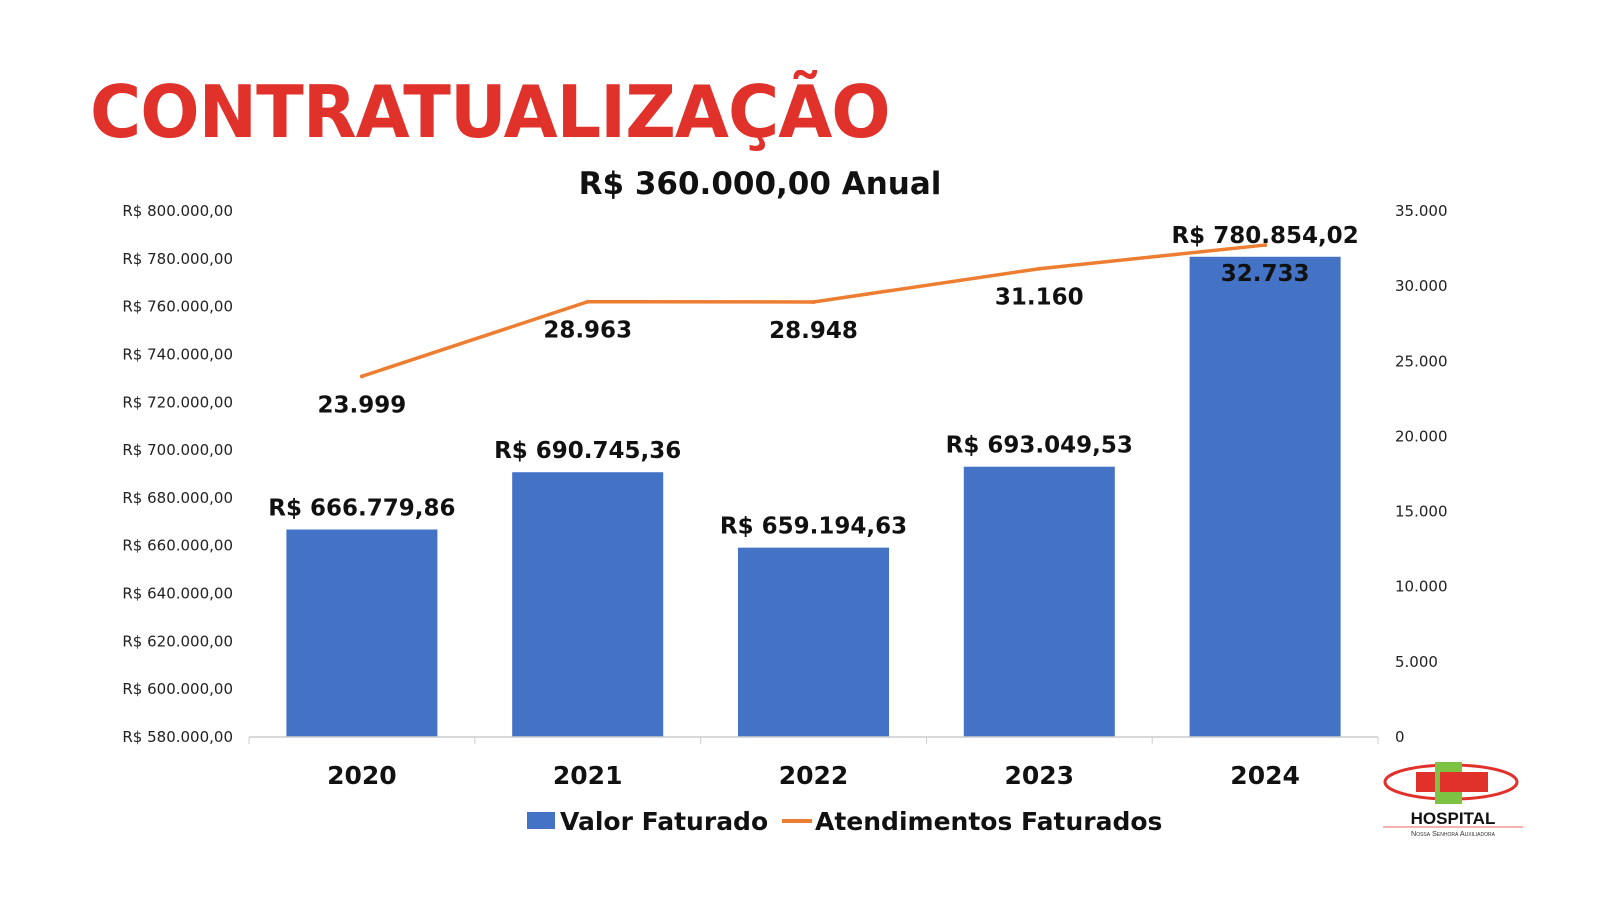 The image size is (1600, 900). What do you see at coordinates (988, 821) in the screenshot?
I see `legend-label-line: Atendimentos Faturados` at bounding box center [988, 821].